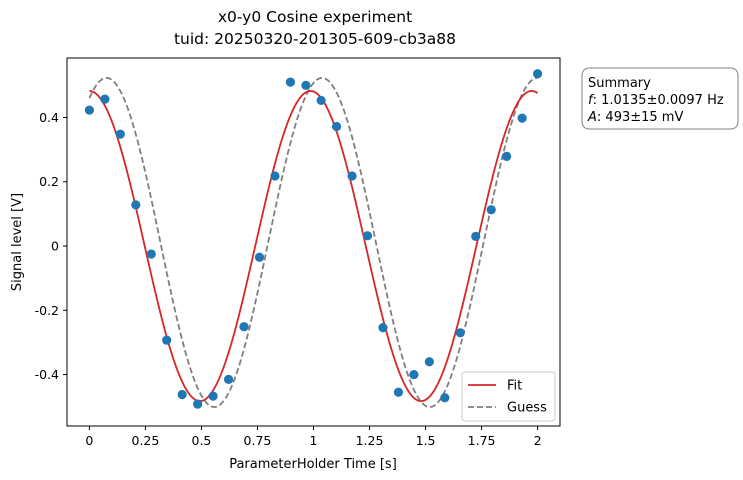  I want to click on legend-guess-label: Guess, so click(527, 408).